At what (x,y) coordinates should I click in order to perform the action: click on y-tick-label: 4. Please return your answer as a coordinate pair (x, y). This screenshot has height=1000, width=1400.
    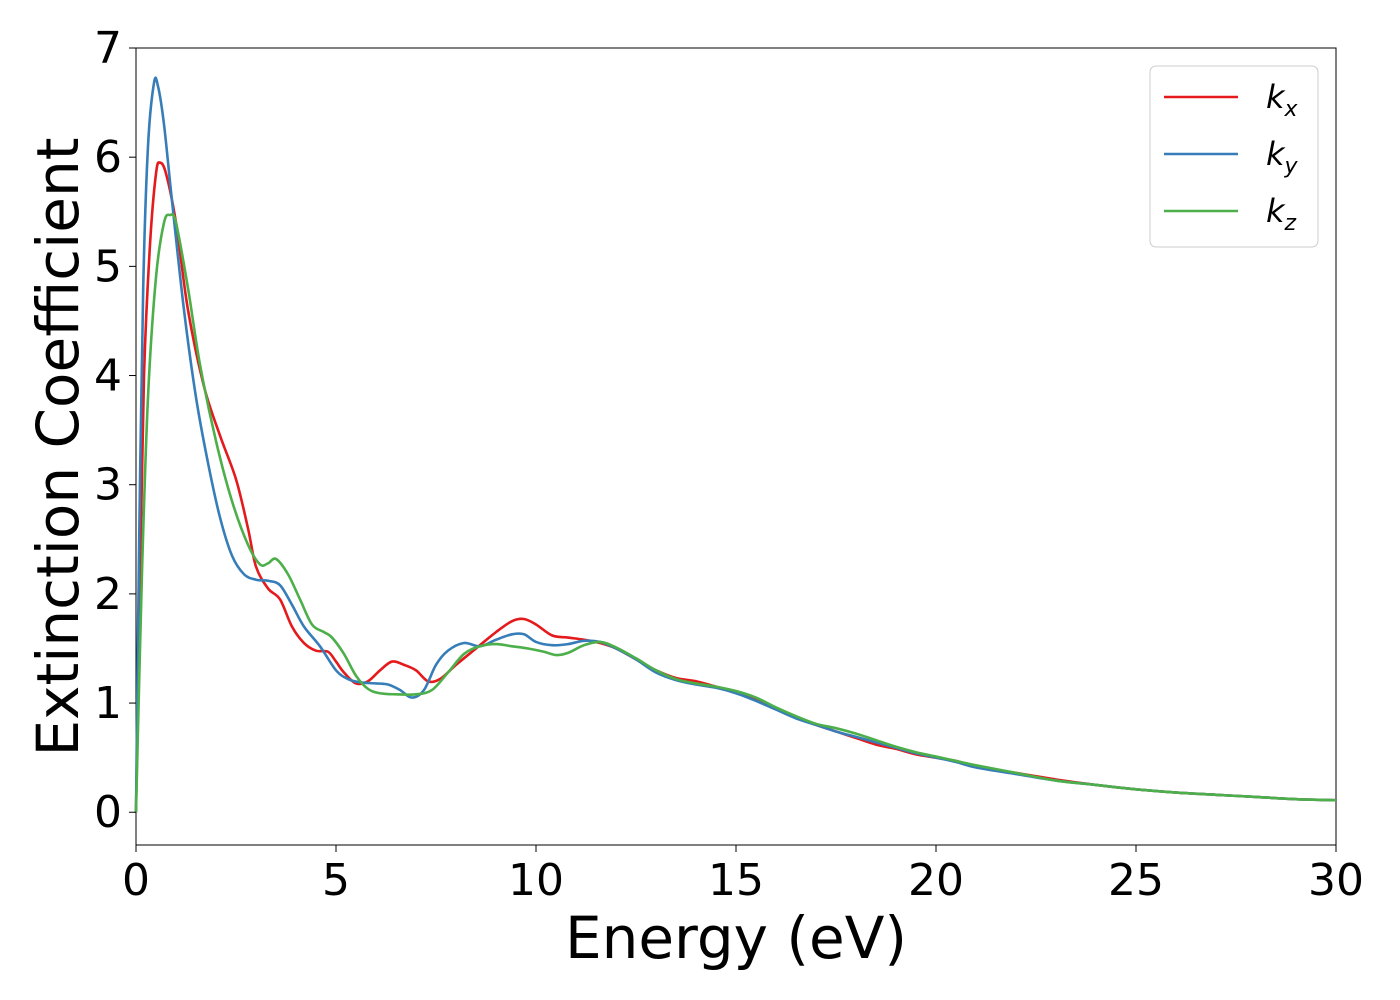
    Looking at the image, I should click on (108, 376).